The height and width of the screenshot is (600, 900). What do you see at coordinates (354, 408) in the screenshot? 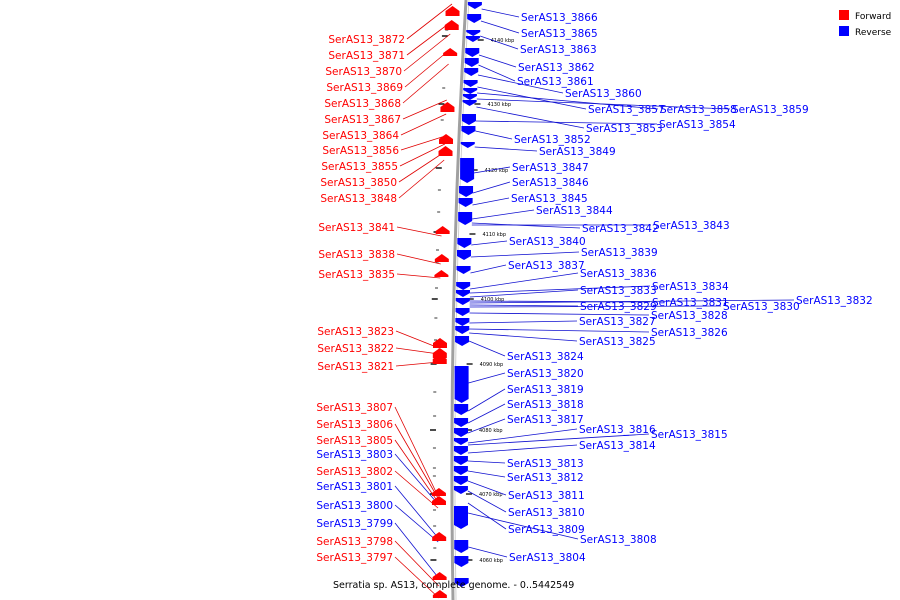
I see `forward-gene-label: SerAS13_3807` at bounding box center [354, 408].